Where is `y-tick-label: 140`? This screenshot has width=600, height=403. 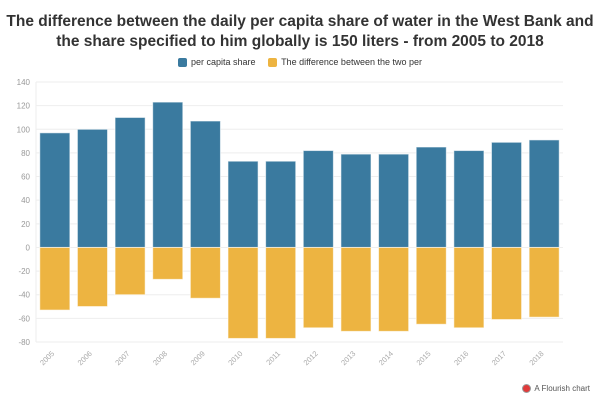
y-tick-label: 140 is located at coordinates (24, 82).